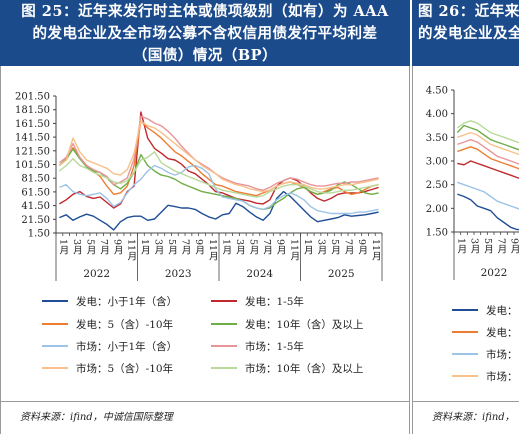 The width and height of the screenshot is (519, 434). What do you see at coordinates (39, 234) in the screenshot?
I see `fig25-y-tick-label: 1.50` at bounding box center [39, 234].